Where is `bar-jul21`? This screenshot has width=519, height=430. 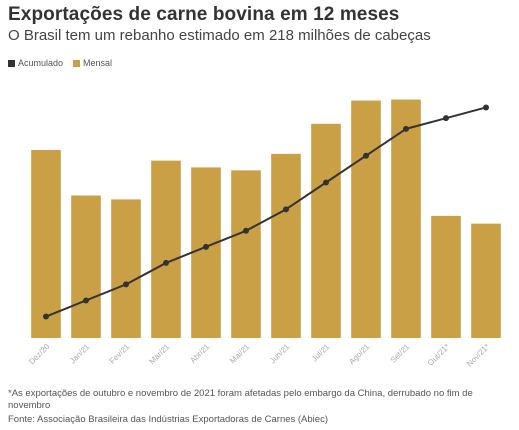 bar-jul21 is located at coordinates (326, 230).